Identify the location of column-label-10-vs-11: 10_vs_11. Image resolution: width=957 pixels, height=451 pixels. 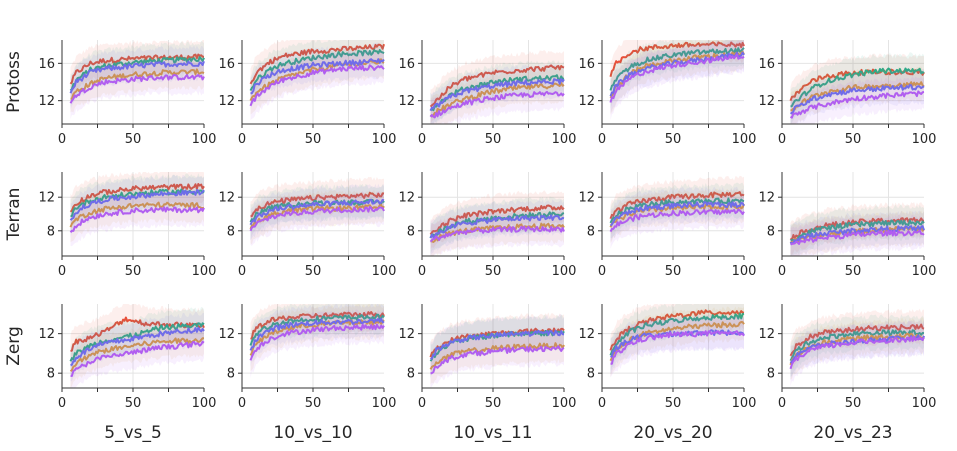
(492, 433).